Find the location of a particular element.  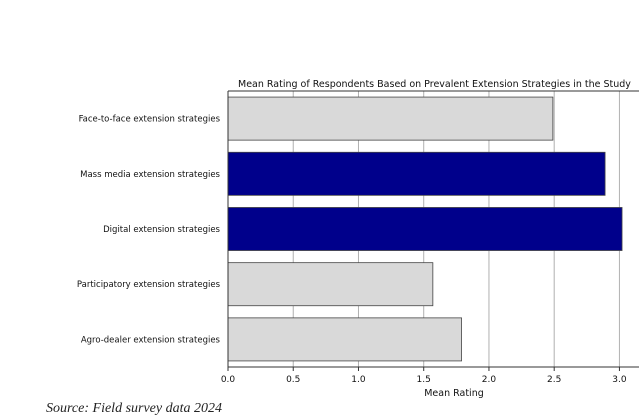

x-tick-labels: 0.0 0.5 1.0 1.5 2.0 2.5 3.0 is located at coordinates (424, 380).